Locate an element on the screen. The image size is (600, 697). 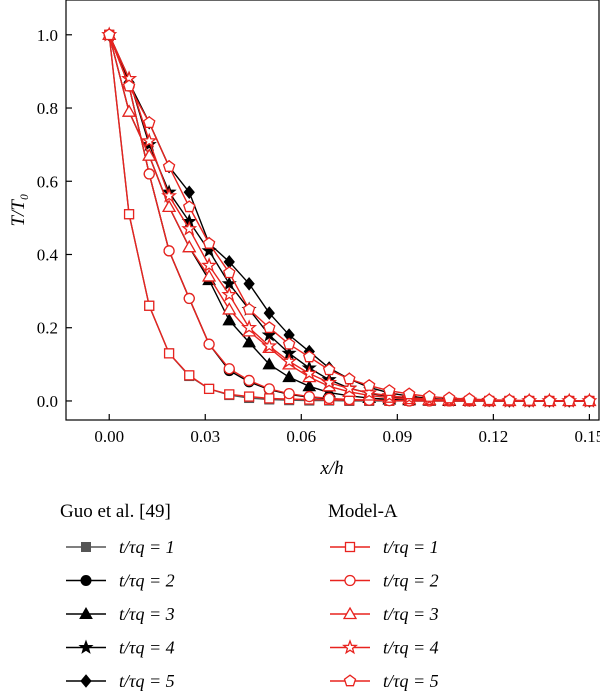
y-tick-label: 1.0 is located at coordinates (47, 35).